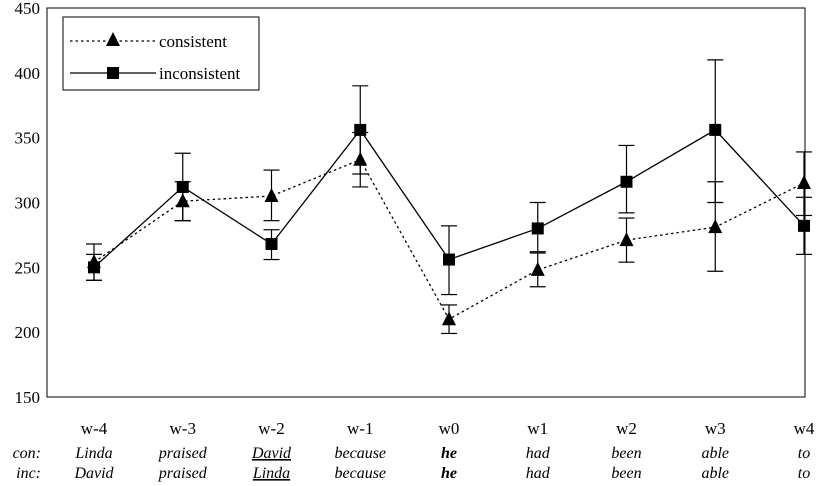 The image size is (824, 486). What do you see at coordinates (113, 73) in the screenshot?
I see `legend-inconsistent-marker` at bounding box center [113, 73].